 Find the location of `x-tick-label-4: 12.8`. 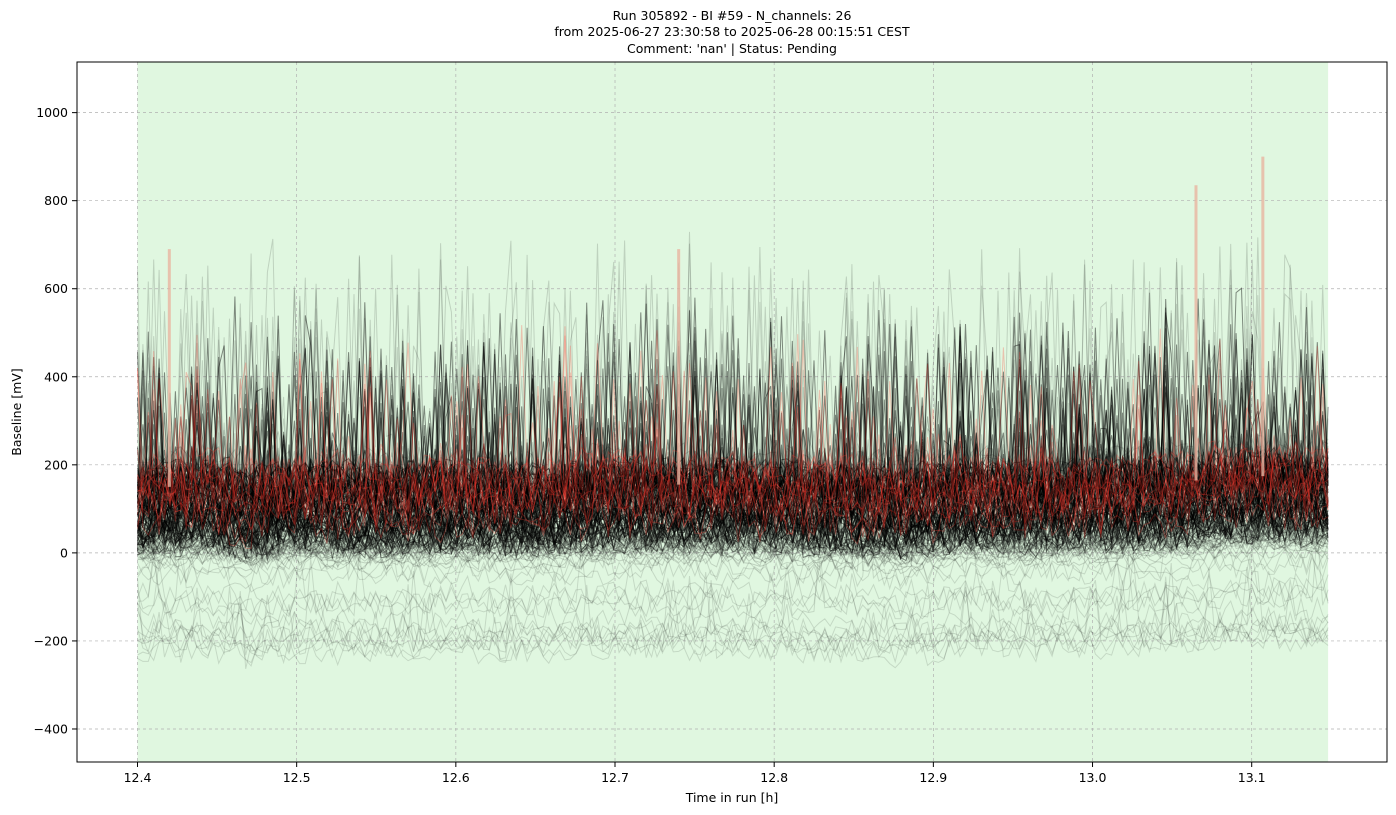

x-tick-label-4: 12.8 is located at coordinates (774, 777).